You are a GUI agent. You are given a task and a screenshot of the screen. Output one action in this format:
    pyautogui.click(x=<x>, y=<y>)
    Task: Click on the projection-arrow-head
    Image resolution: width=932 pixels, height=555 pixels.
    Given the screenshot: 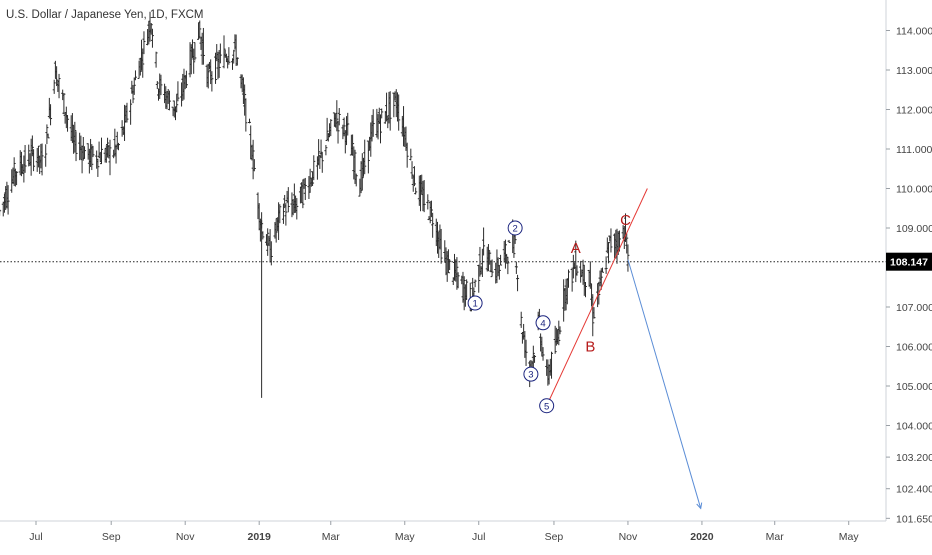 What is the action you would take?
    pyautogui.click(x=699, y=506)
    